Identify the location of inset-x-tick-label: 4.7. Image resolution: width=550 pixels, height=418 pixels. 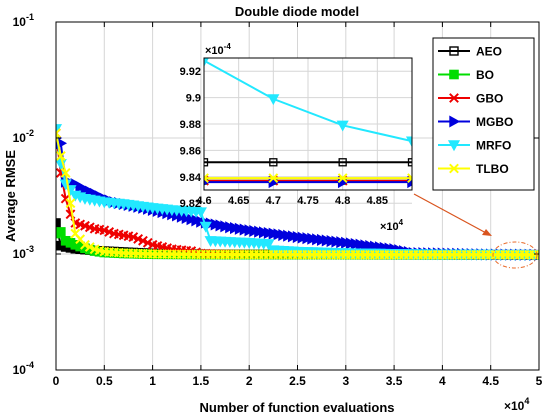
(273, 201).